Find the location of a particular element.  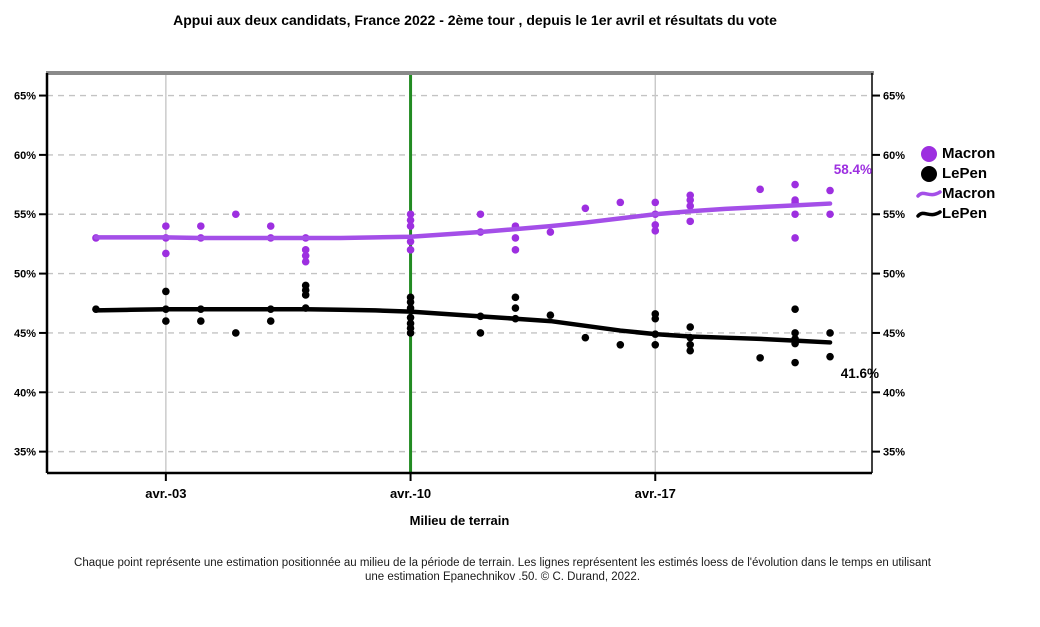

y-tick-label-right: 40% is located at coordinates (894, 393).